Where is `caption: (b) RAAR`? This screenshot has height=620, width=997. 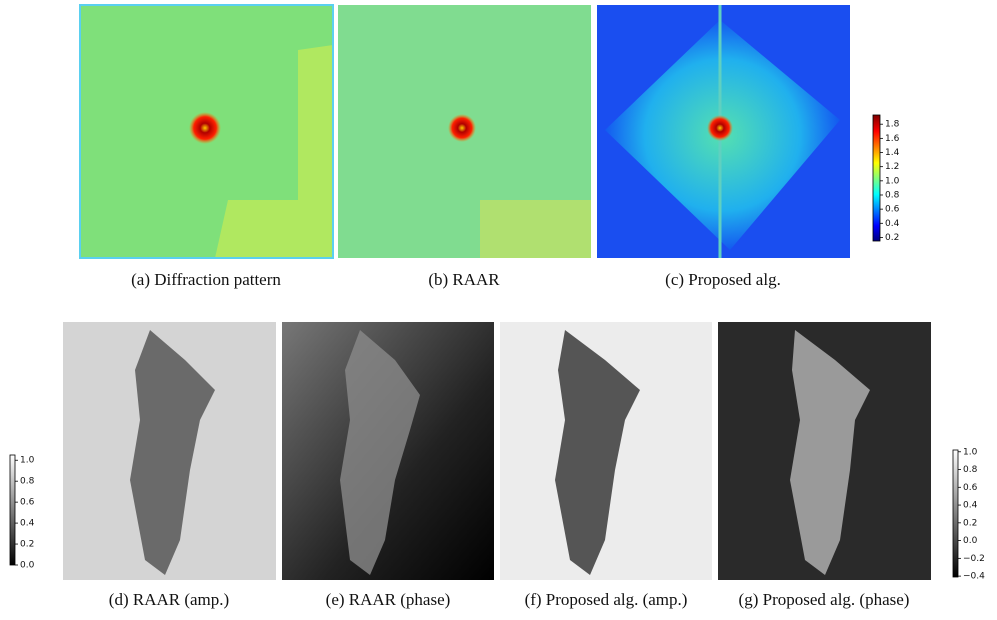
caption: (b) RAAR is located at coordinates (464, 279).